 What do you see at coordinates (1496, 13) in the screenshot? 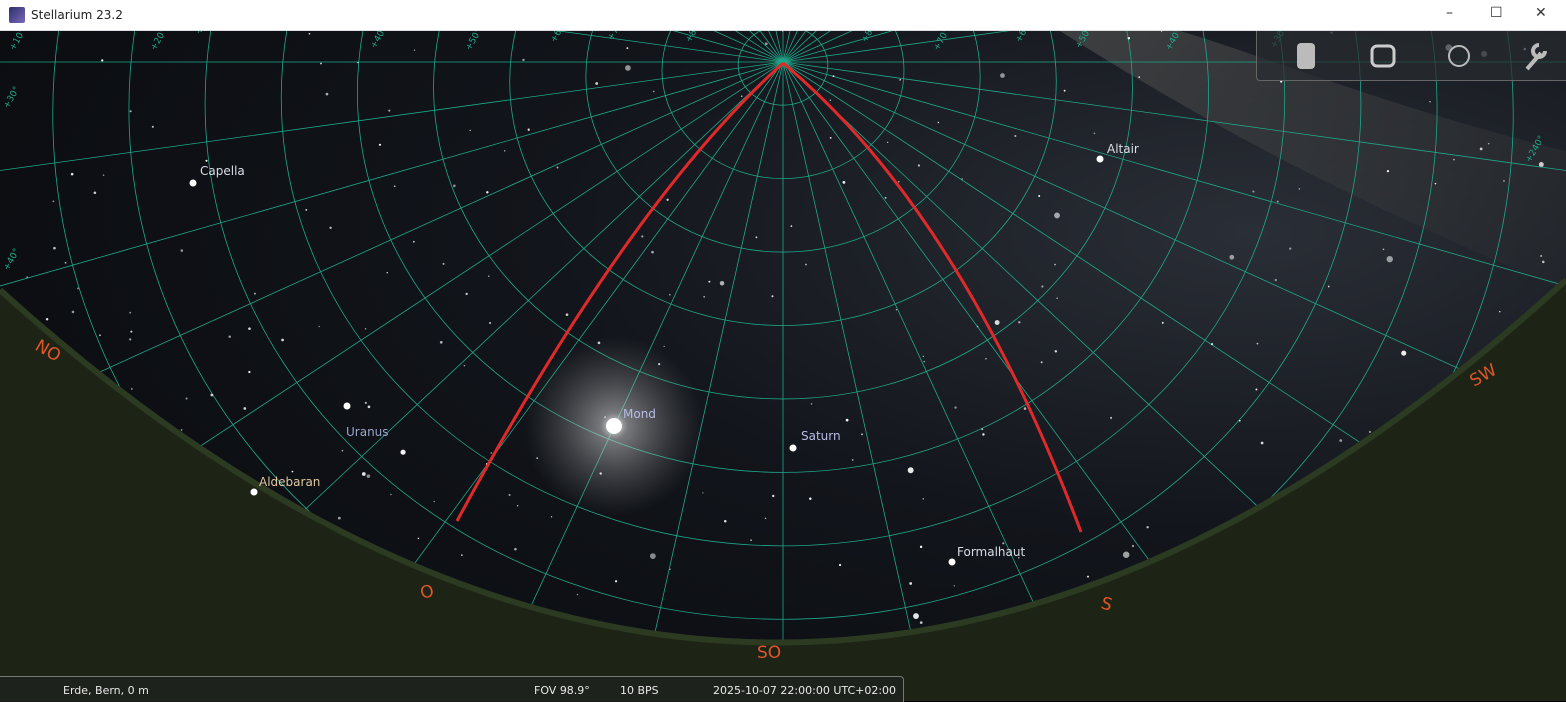
I see `maximize-button: ☐` at bounding box center [1496, 13].